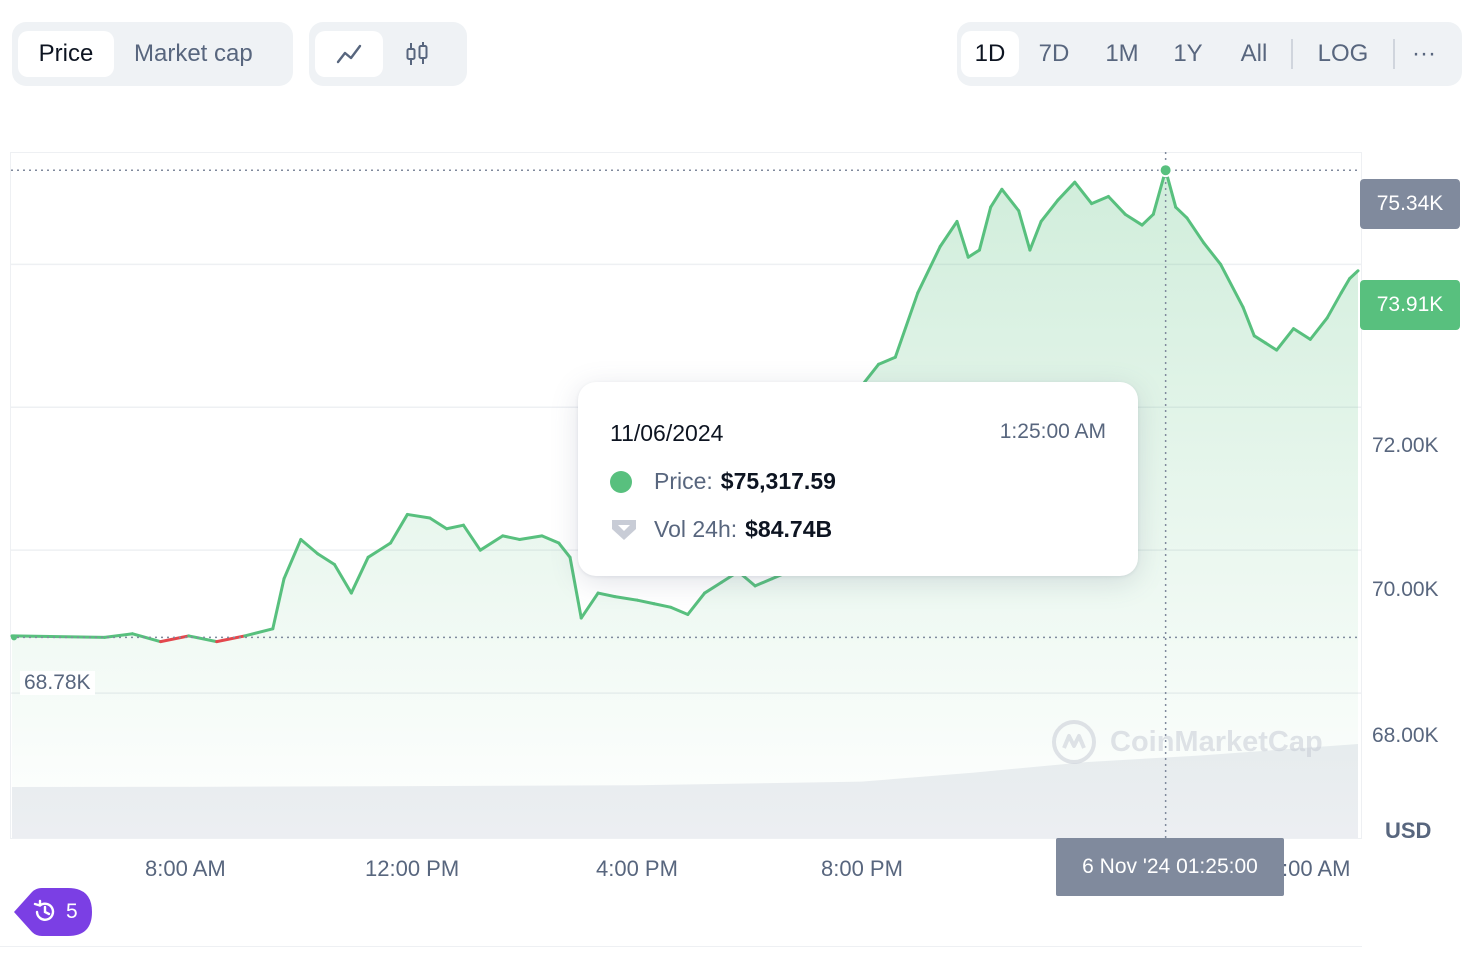 This screenshot has width=1462, height=962. What do you see at coordinates (1074, 742) in the screenshot?
I see `coinmarketcap-logo-icon` at bounding box center [1074, 742].